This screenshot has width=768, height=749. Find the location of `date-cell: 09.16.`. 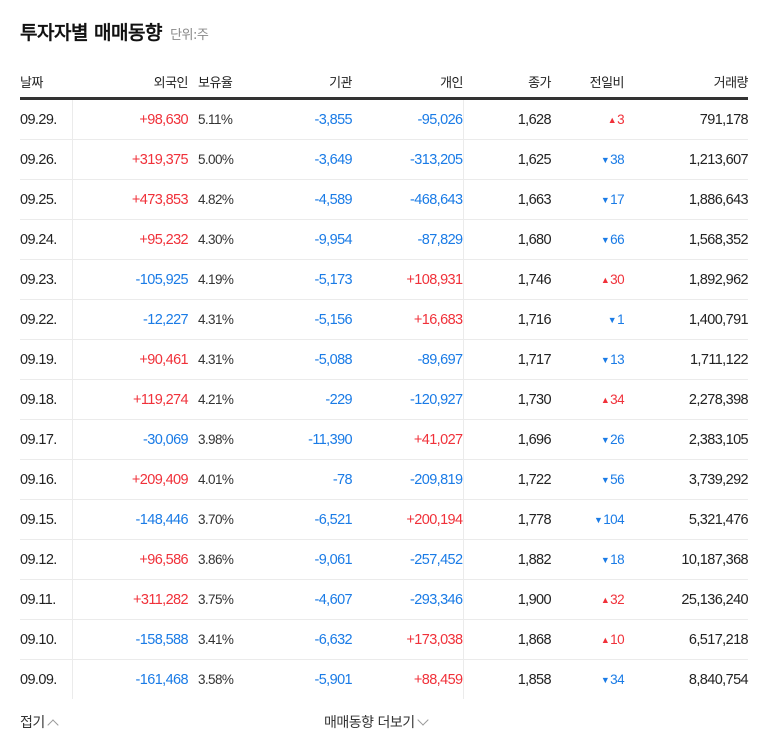

date-cell: 09.16. is located at coordinates (46, 479).